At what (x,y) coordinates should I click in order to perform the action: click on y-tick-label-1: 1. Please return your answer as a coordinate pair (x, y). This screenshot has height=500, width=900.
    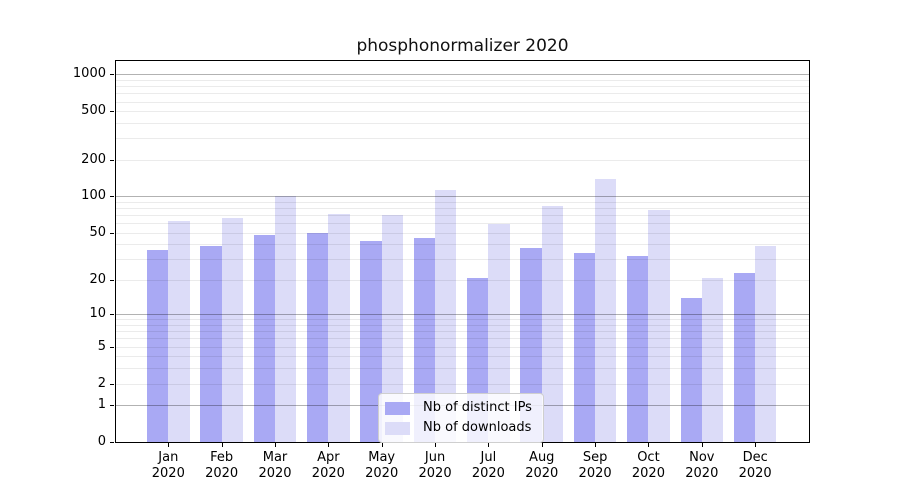
    Looking at the image, I should click on (101, 405).